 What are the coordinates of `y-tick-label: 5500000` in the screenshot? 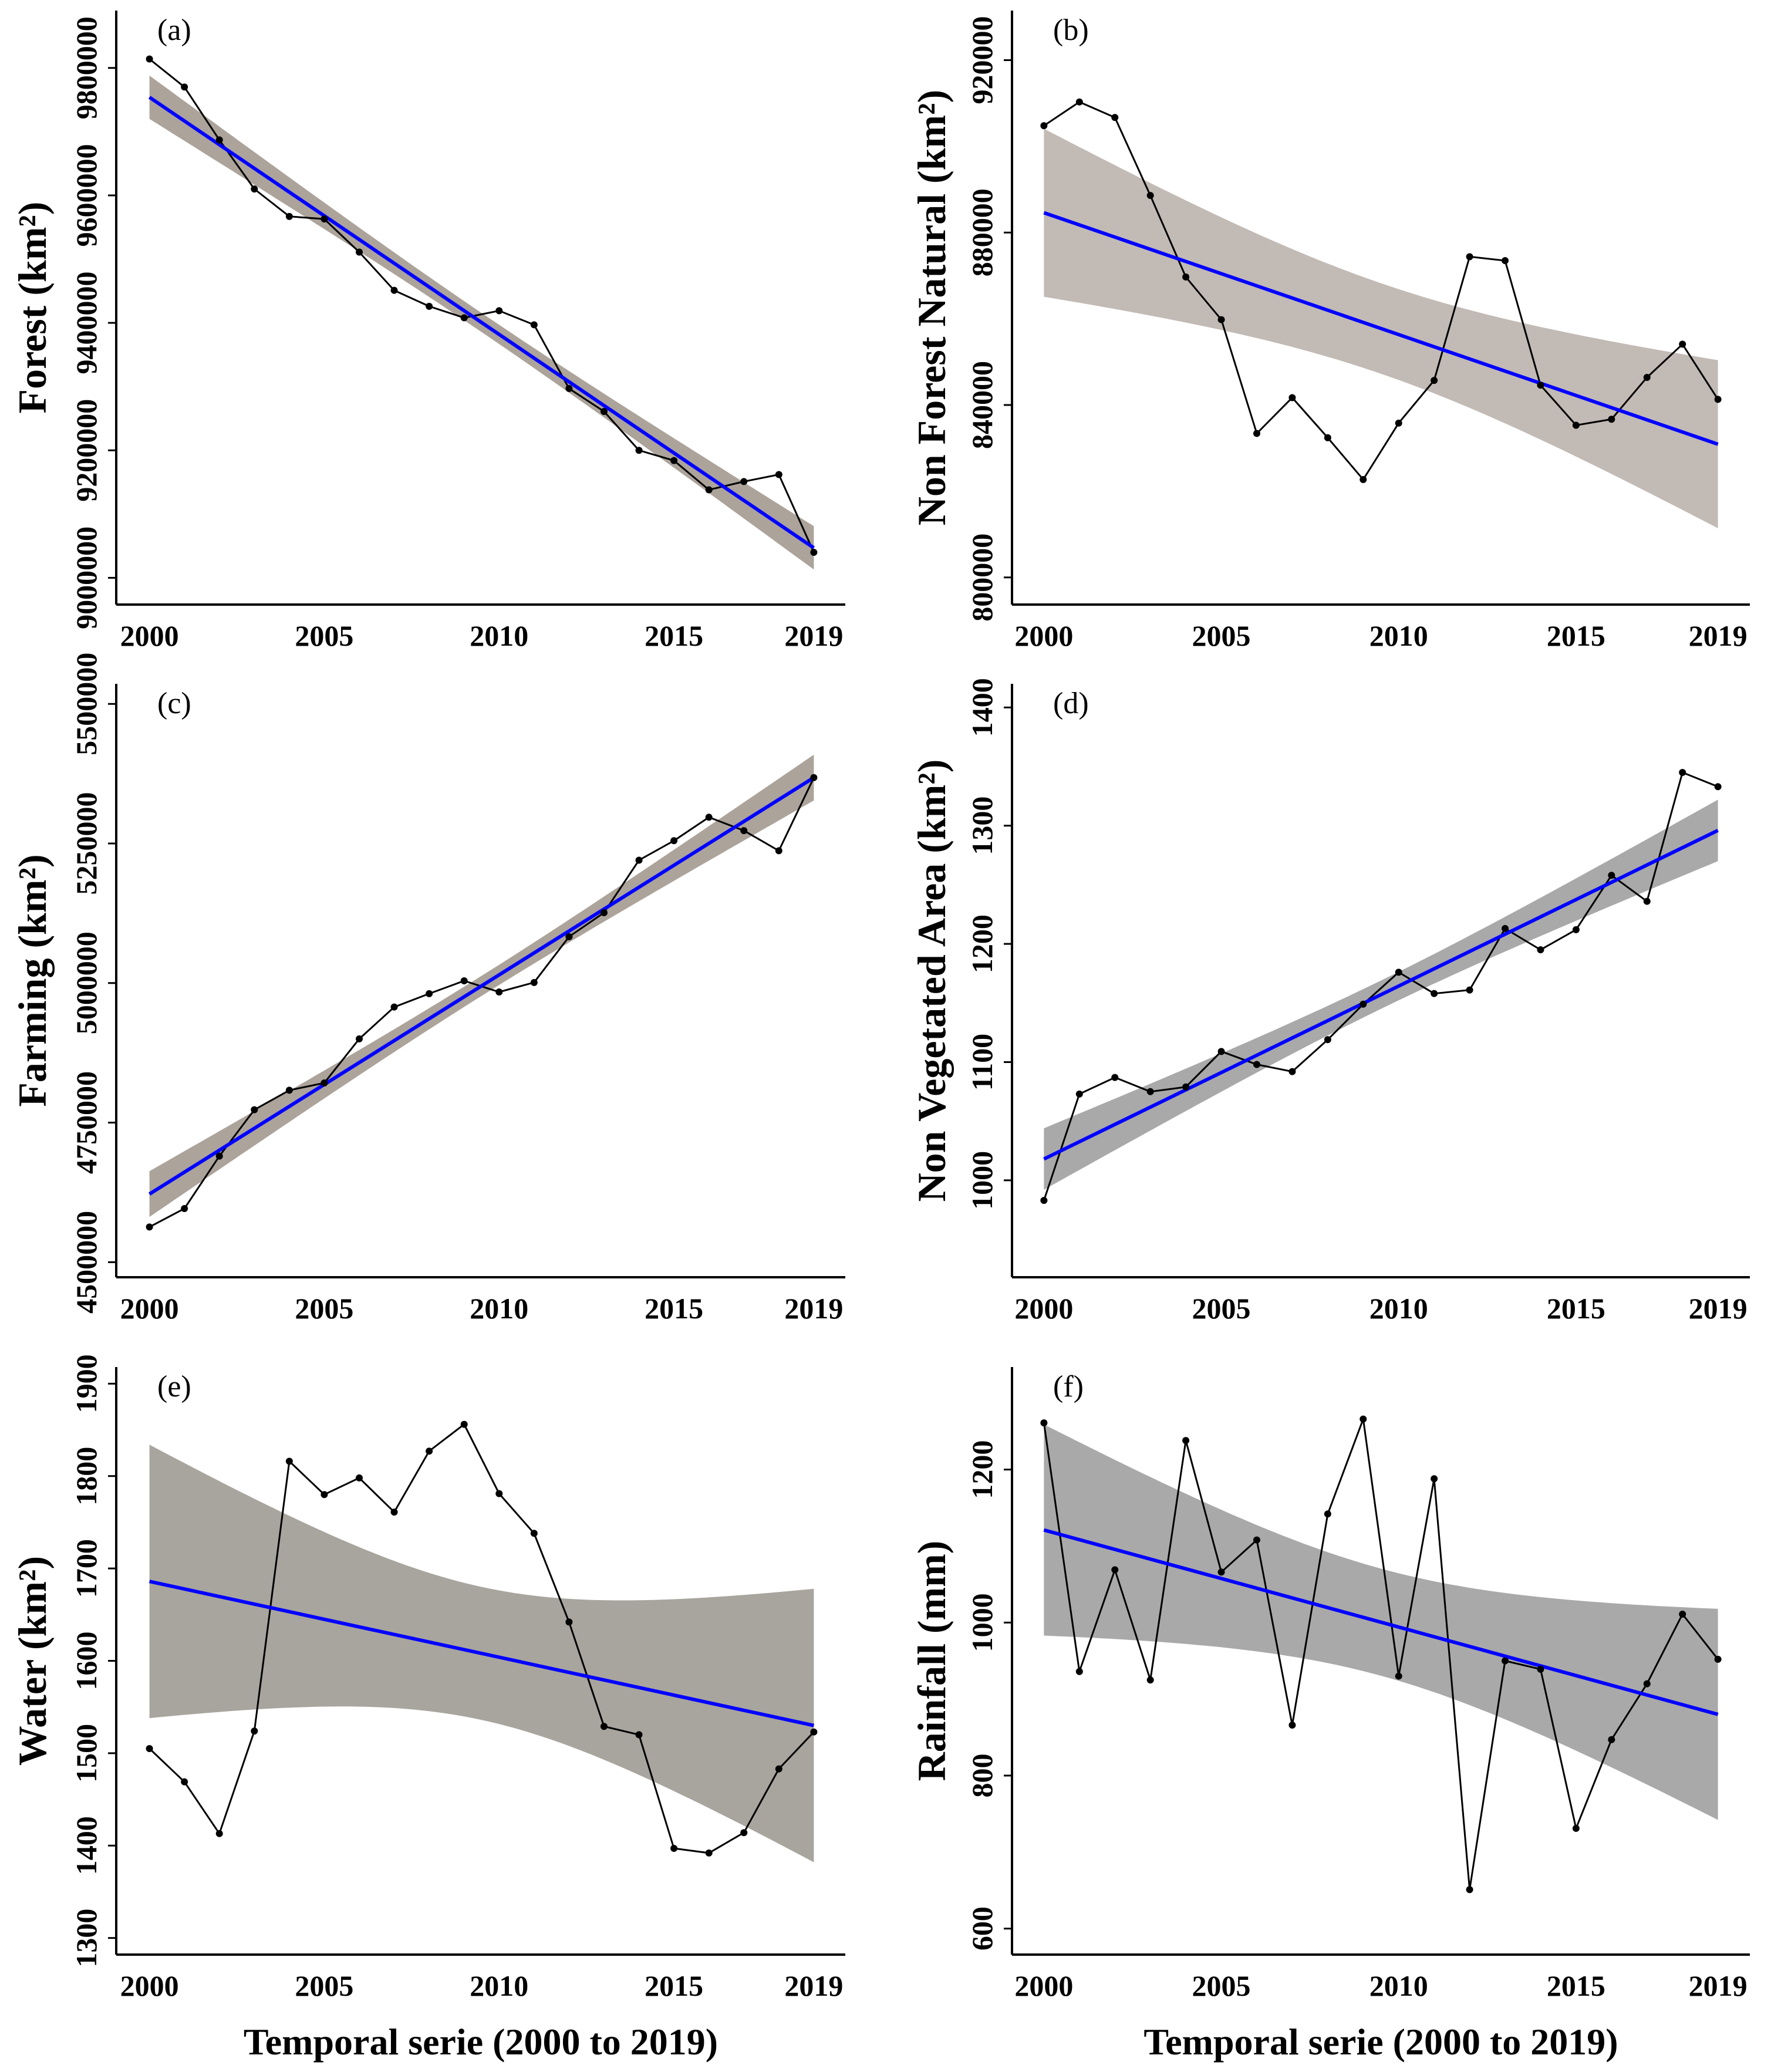 It's located at (86, 704).